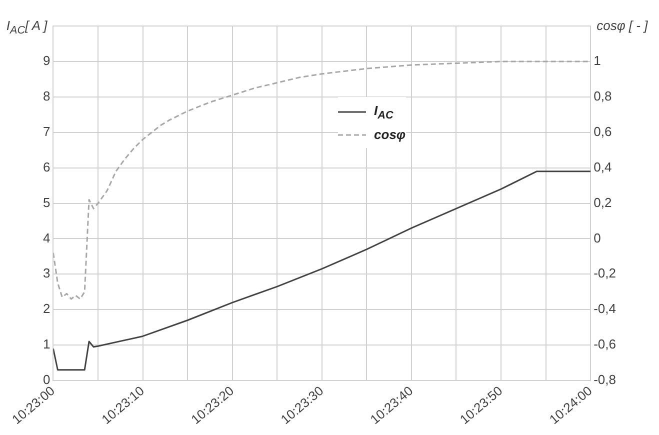  I want to click on y-tick-label: 3, so click(46, 273).